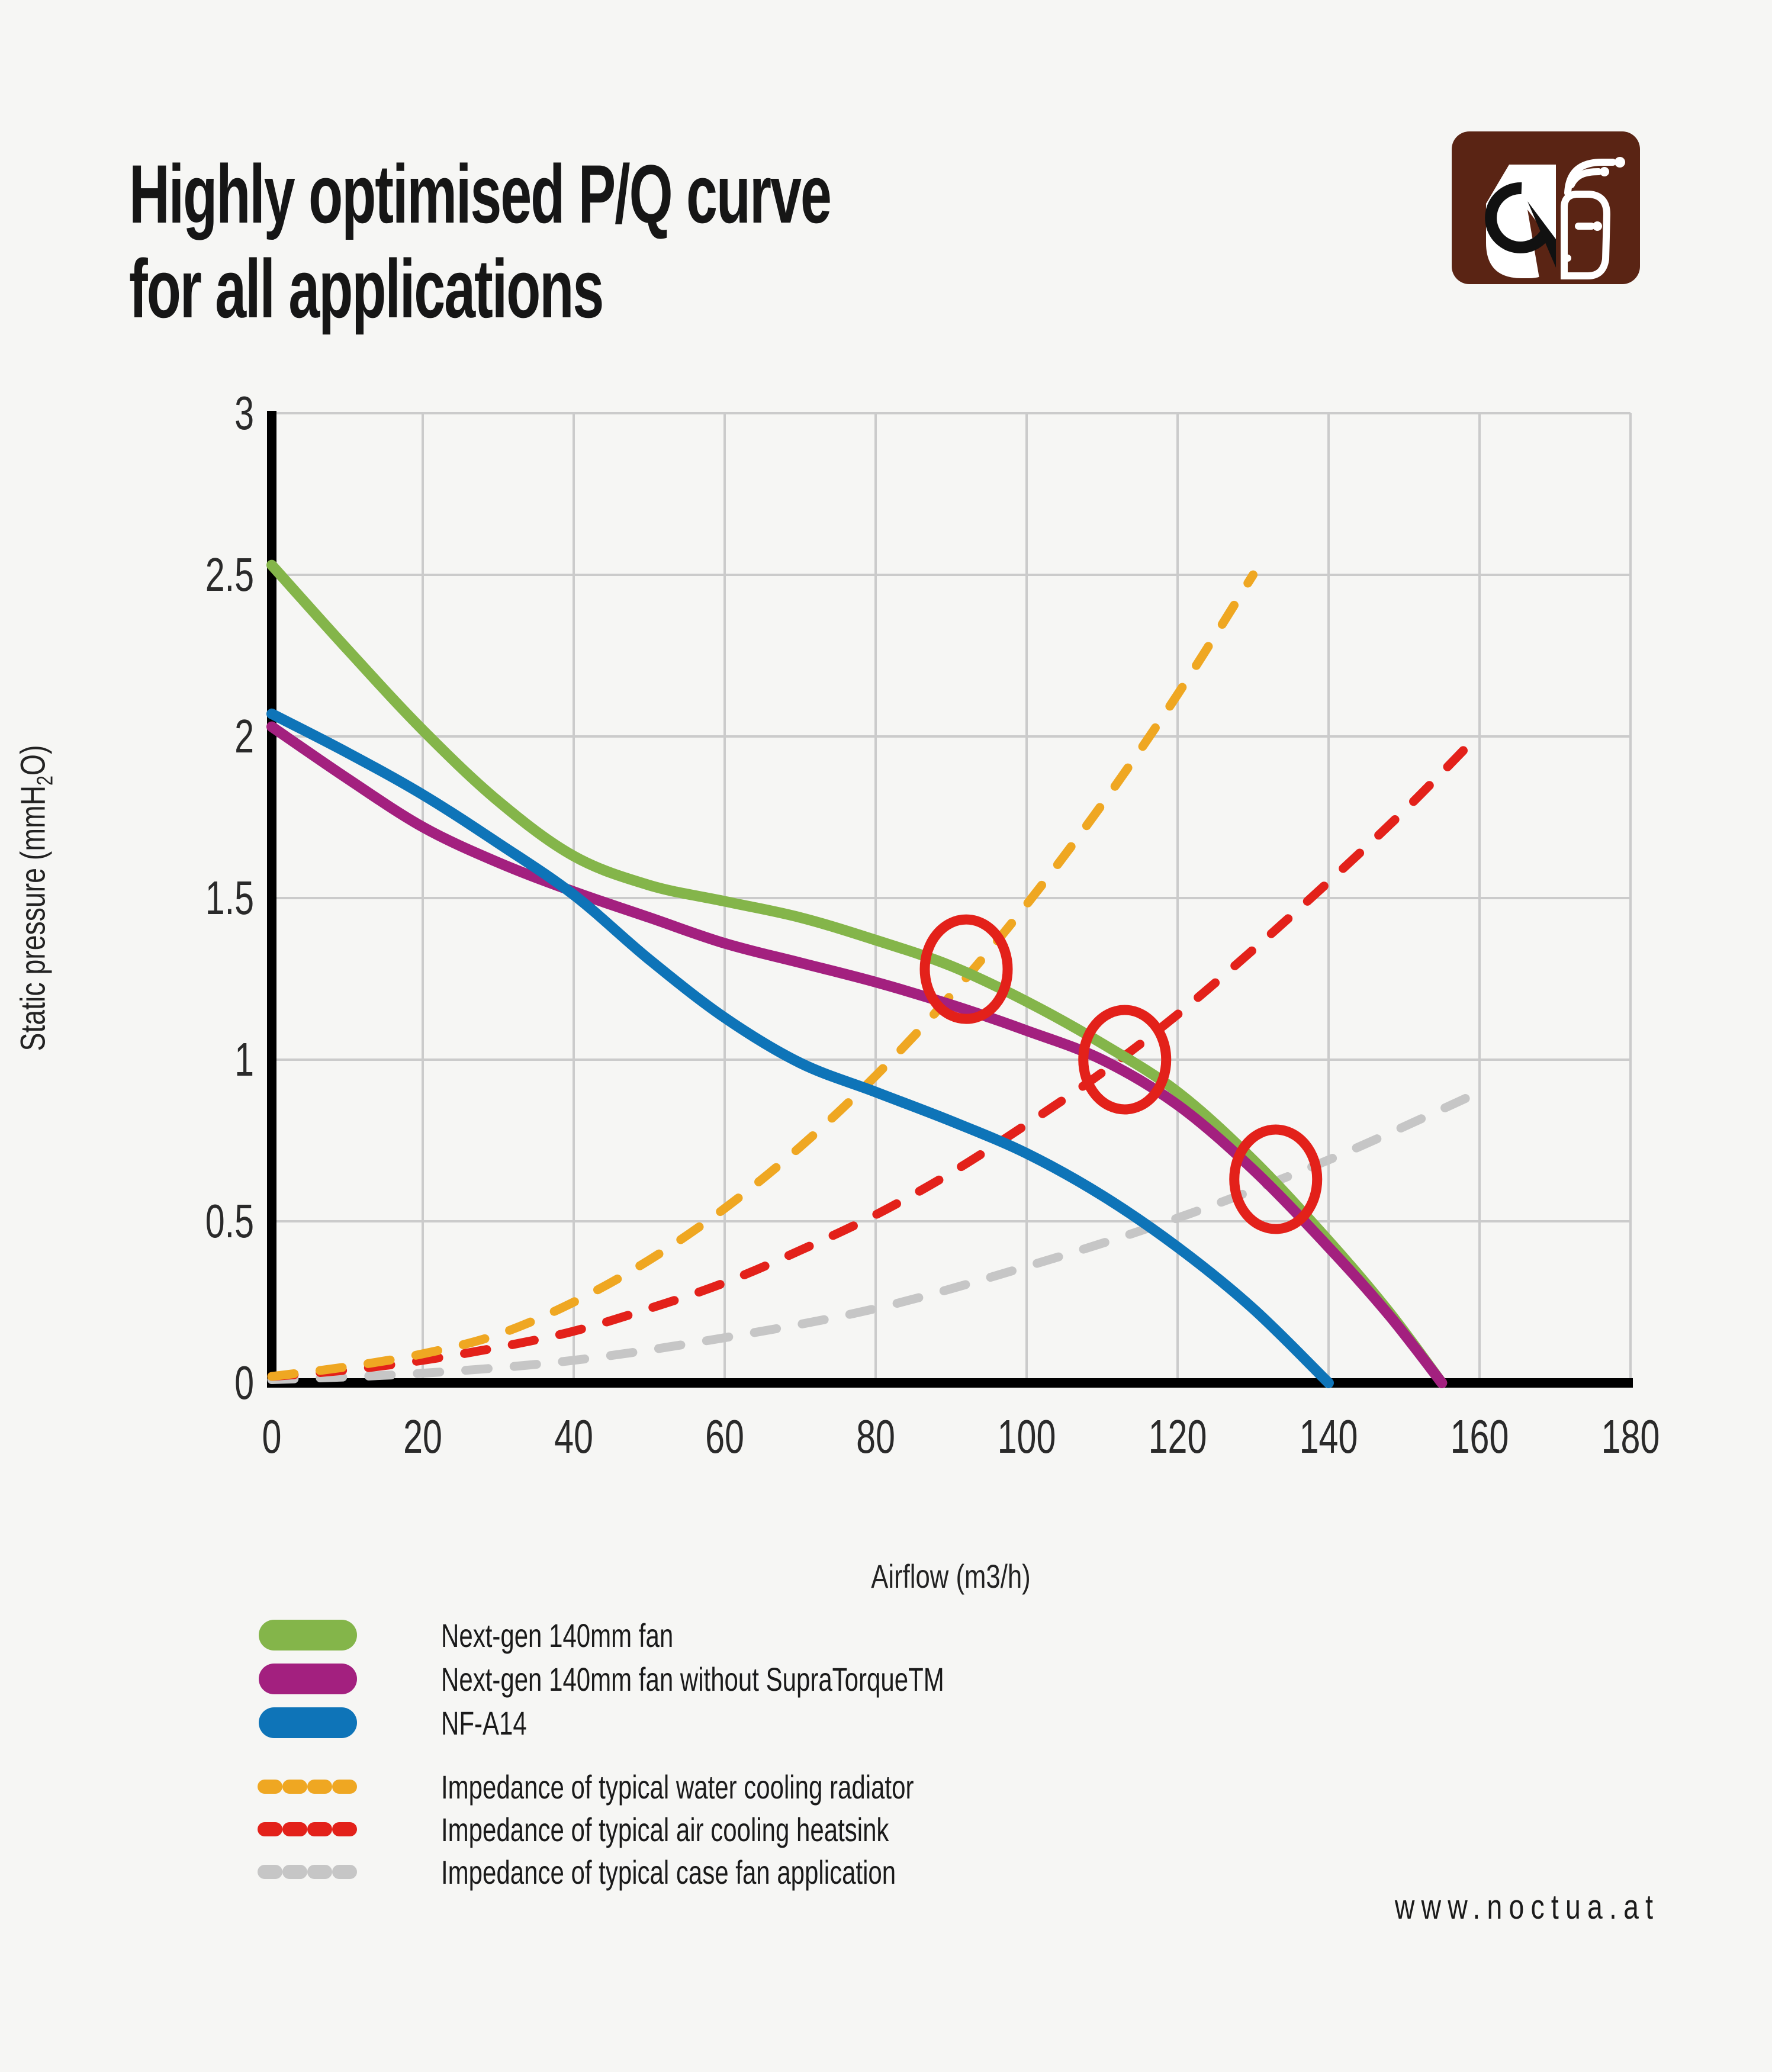 The image size is (1772, 2072). What do you see at coordinates (244, 1059) in the screenshot?
I see `y-tick-label: 1` at bounding box center [244, 1059].